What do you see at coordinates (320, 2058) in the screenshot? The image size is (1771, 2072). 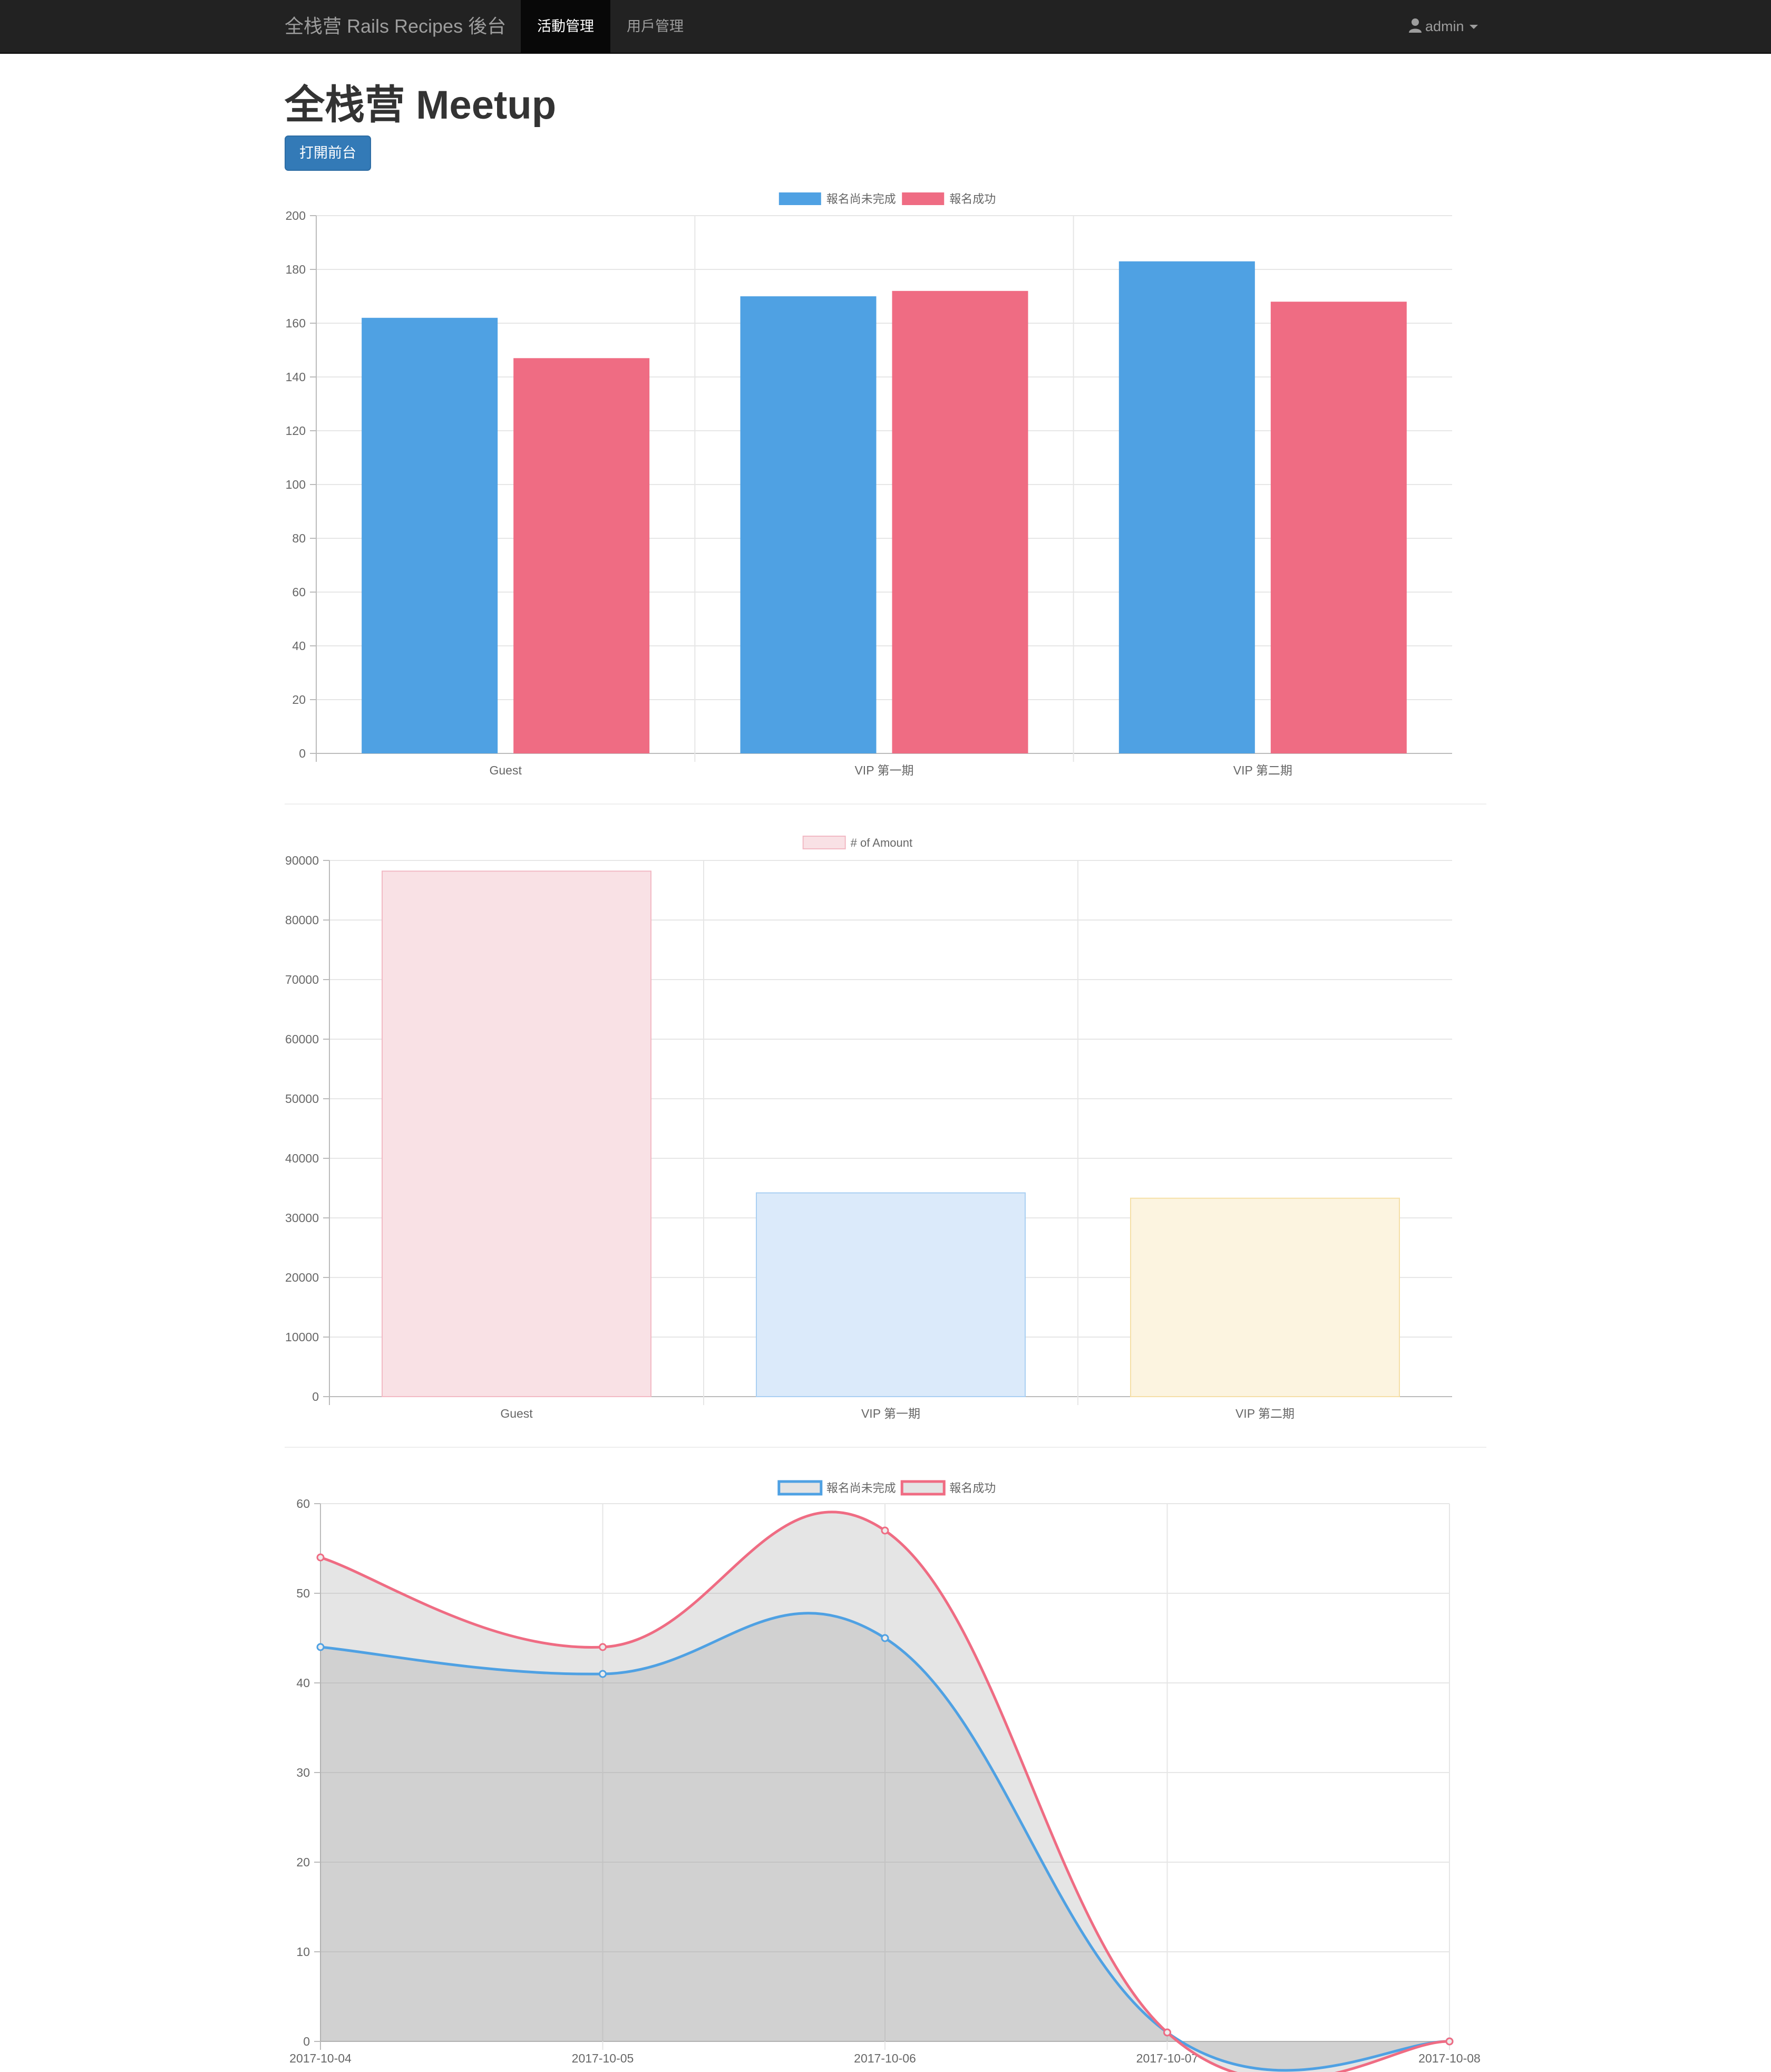 I see `x-tick-label: 2017-10-04` at bounding box center [320, 2058].